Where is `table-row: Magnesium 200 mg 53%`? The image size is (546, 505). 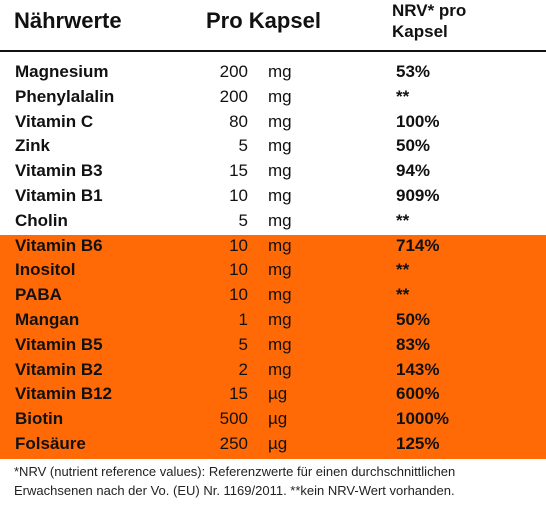 table-row: Magnesium 200 mg 53% is located at coordinates (273, 72).